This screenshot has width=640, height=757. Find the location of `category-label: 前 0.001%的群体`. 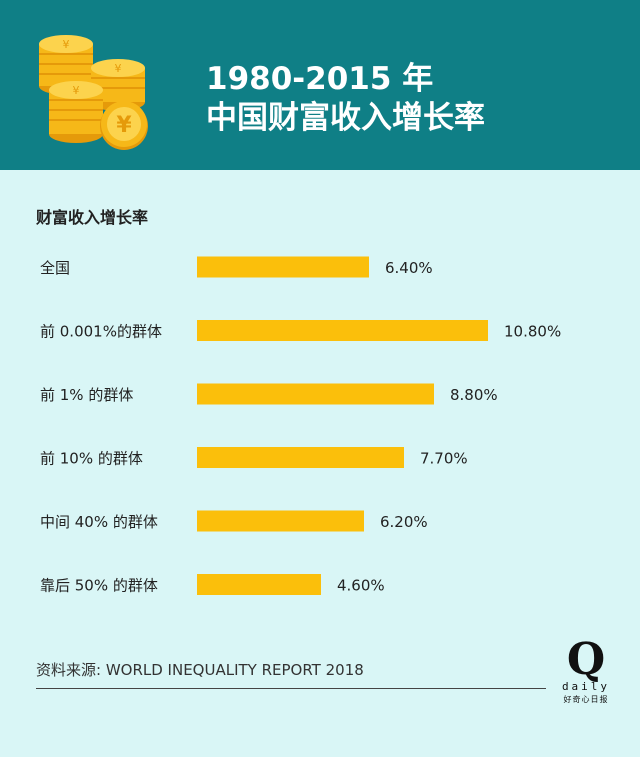

category-label: 前 0.001%的群体 is located at coordinates (101, 332).